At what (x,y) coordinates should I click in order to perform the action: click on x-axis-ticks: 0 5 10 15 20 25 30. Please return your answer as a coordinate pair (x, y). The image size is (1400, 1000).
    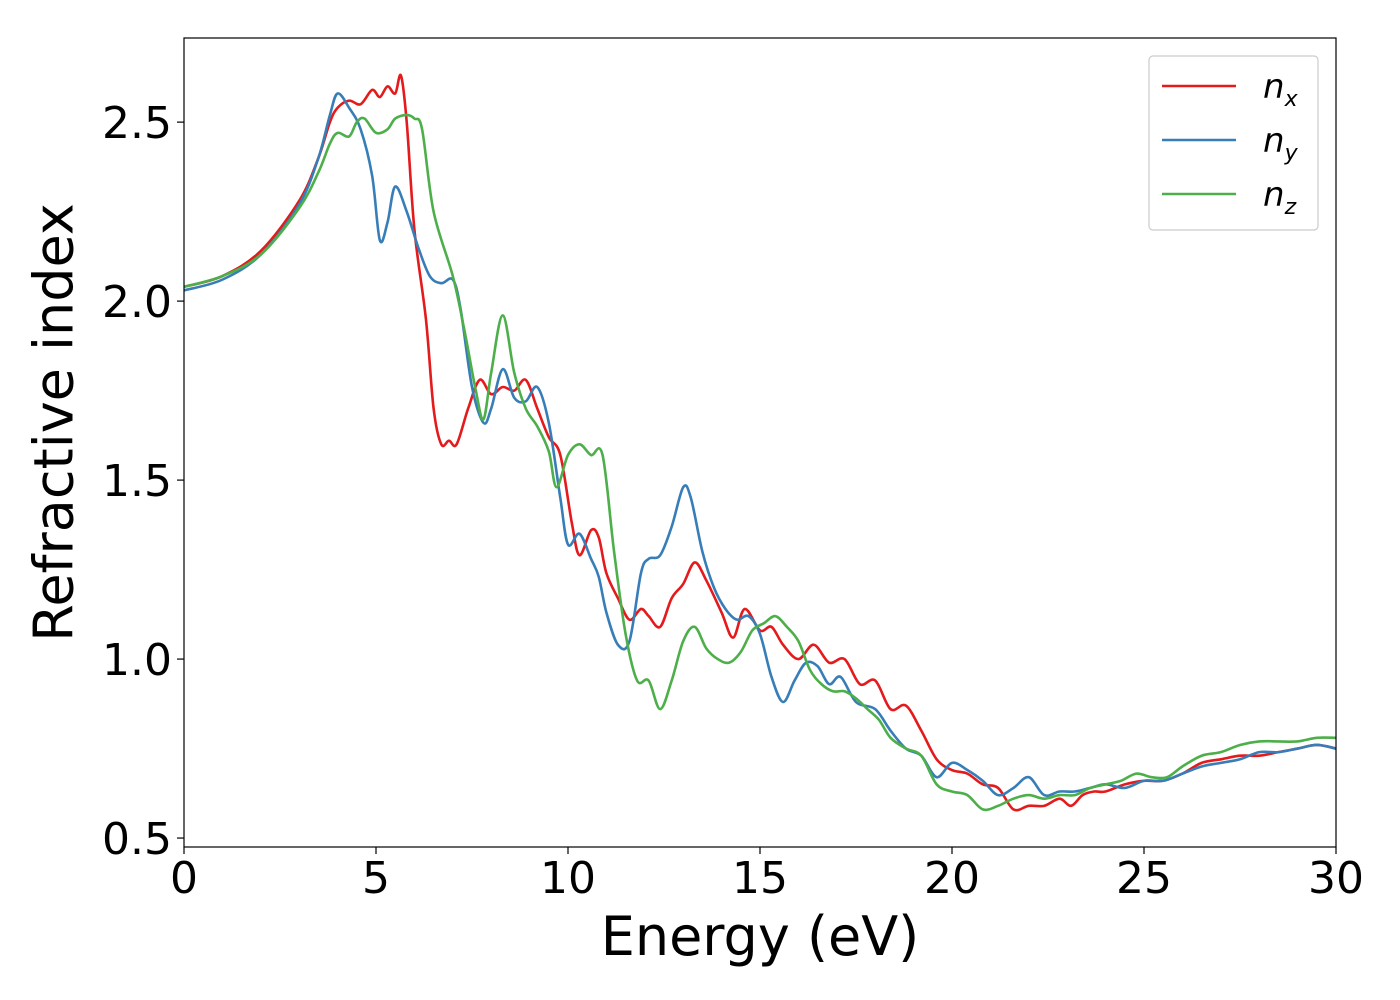
    Looking at the image, I should click on (767, 875).